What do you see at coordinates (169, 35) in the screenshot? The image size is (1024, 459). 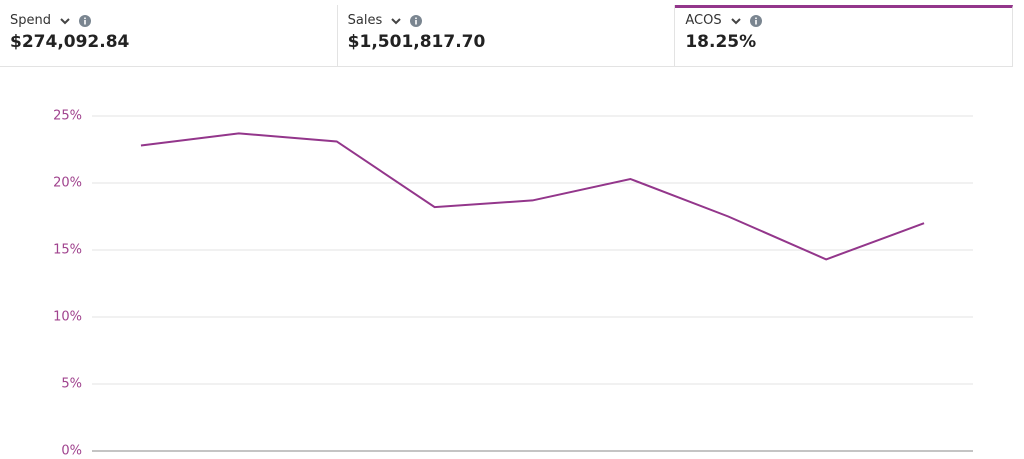 I see `metric-tile: Spend $274,092.84` at bounding box center [169, 35].